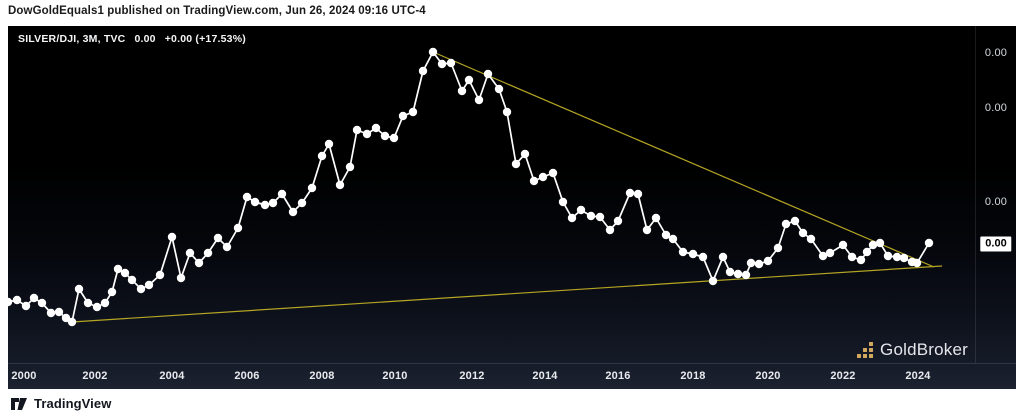 Image resolution: width=1024 pixels, height=418 pixels. Describe the element at coordinates (205, 39) in the screenshot. I see `legend-change: +0.00 (+17.53%)` at that location.